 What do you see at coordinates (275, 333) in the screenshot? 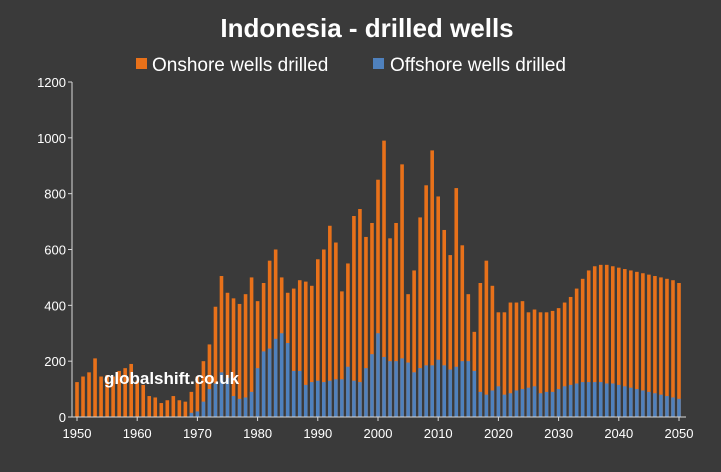
I see `onshore-bar-1983` at bounding box center [275, 333].